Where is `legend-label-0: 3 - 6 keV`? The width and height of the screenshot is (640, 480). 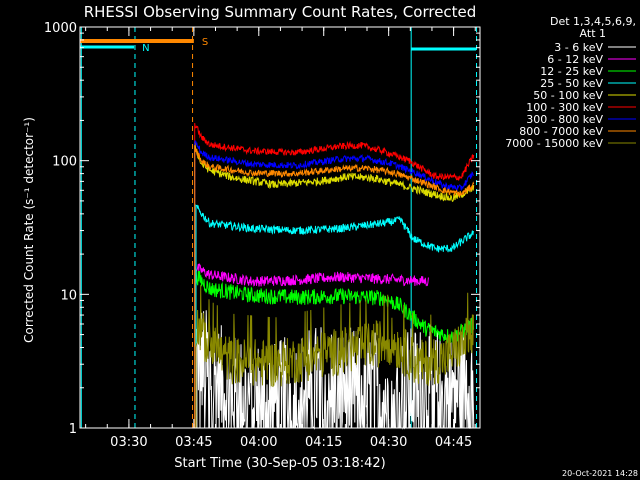 legend-label-0: 3 - 6 keV is located at coordinates (578, 47).